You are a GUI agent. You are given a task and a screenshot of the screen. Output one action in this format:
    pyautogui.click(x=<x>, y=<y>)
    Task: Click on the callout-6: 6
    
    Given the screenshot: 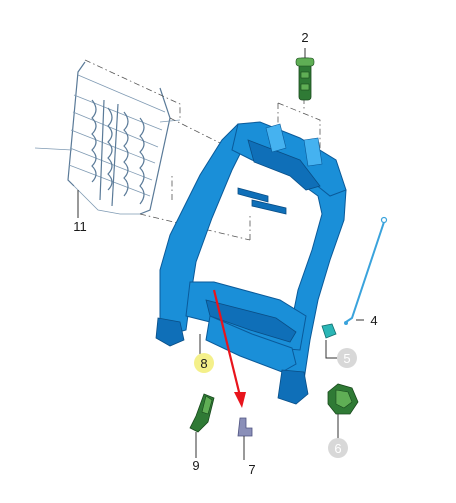 What is the action you would take?
    pyautogui.click(x=337, y=448)
    